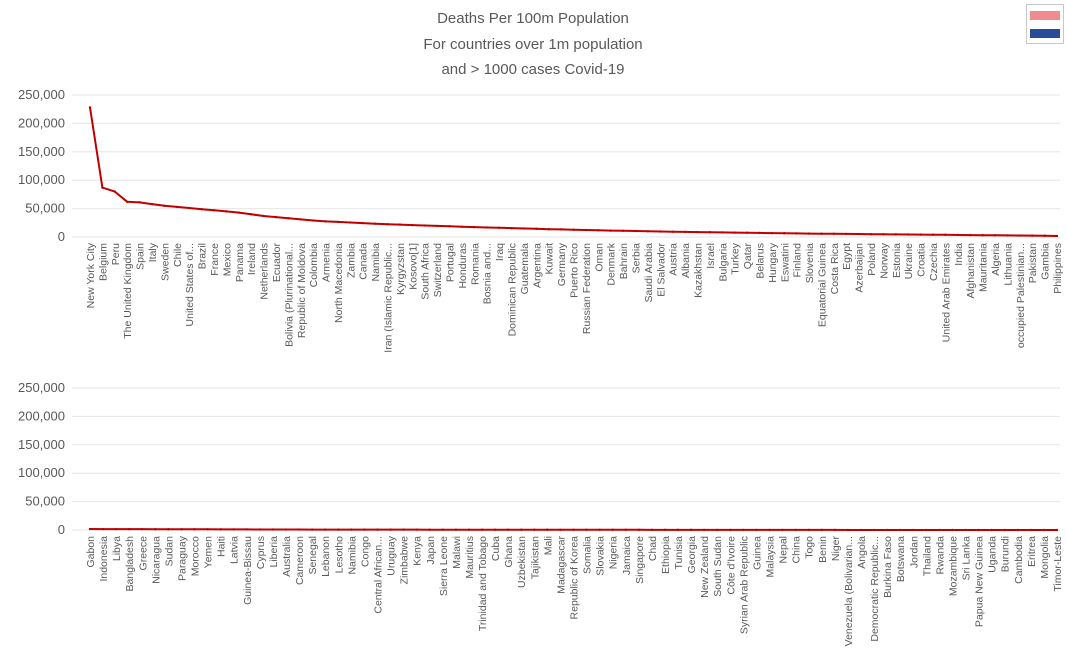 This screenshot has width=1066, height=660. I want to click on x-tick-label: Eritrea, so click(1032, 551).